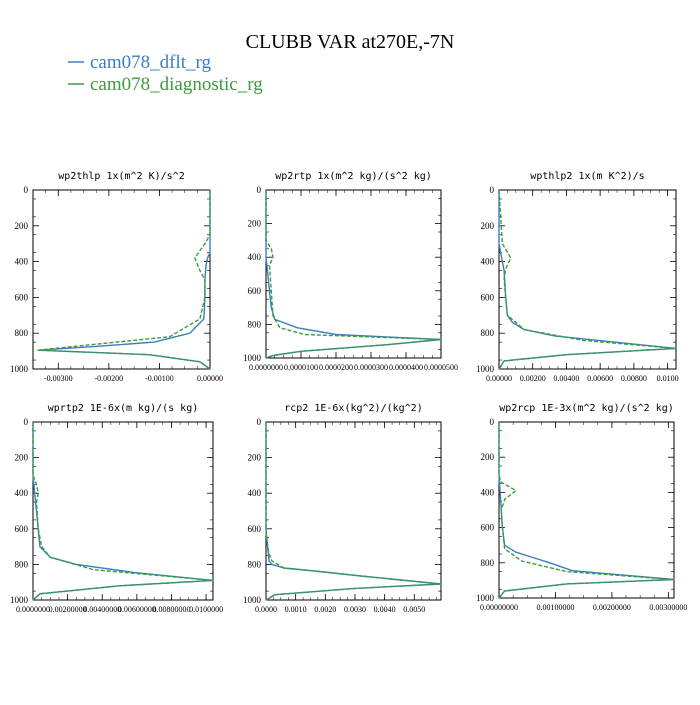  I want to click on x-tick-label: 0.00800000, so click(171, 609).